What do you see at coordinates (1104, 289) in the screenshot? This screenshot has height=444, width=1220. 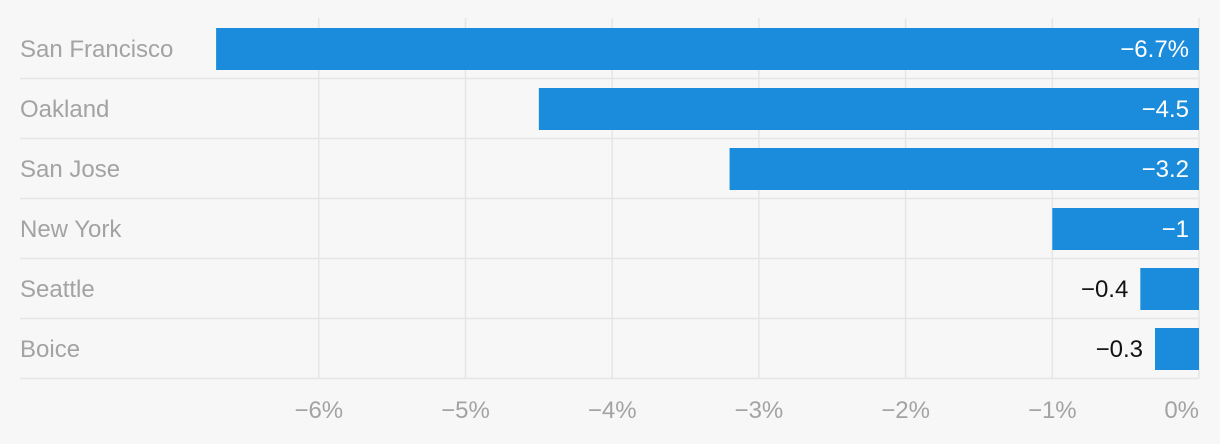 I see `data-label: −0.4` at bounding box center [1104, 289].